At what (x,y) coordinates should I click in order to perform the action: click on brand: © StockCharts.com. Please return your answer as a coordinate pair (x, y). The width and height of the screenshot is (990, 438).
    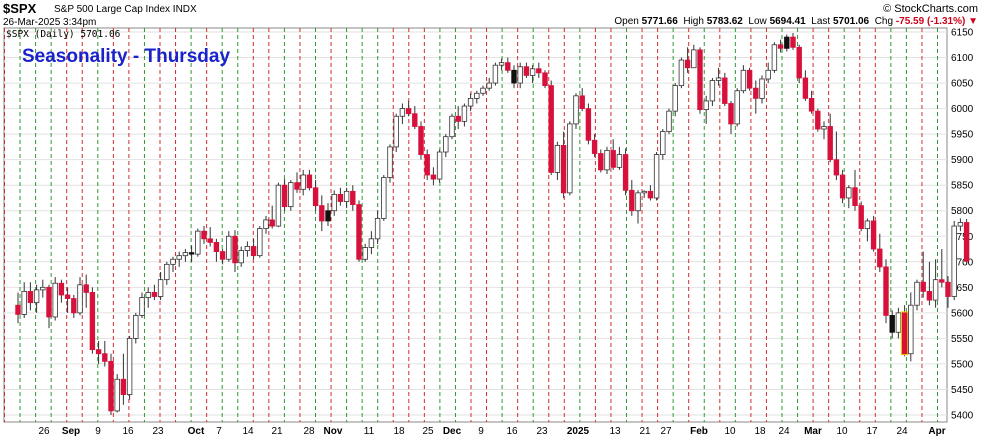
    Looking at the image, I should click on (930, 9).